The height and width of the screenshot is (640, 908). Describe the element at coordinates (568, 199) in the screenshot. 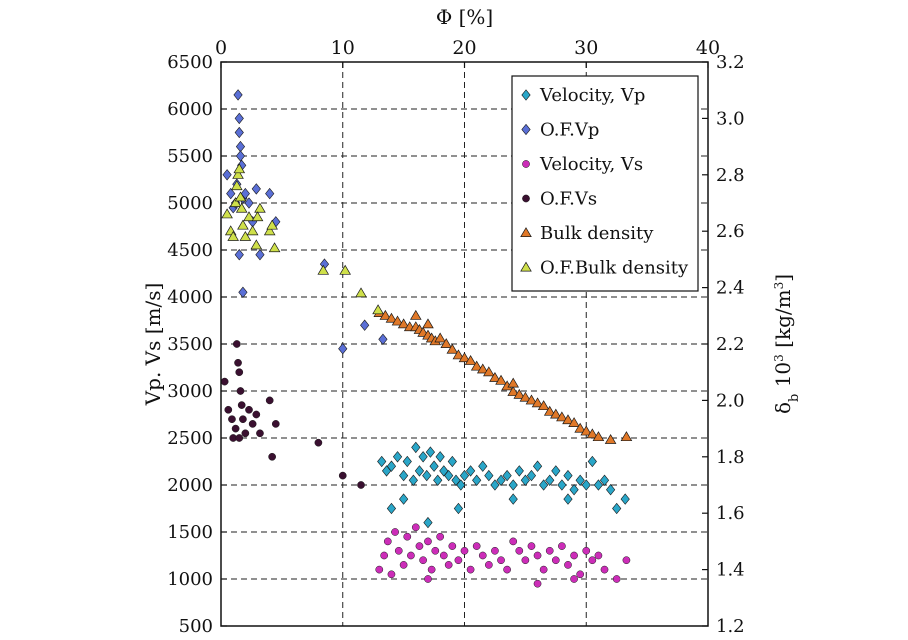

I see `legend-label: O.F.Vs` at that location.